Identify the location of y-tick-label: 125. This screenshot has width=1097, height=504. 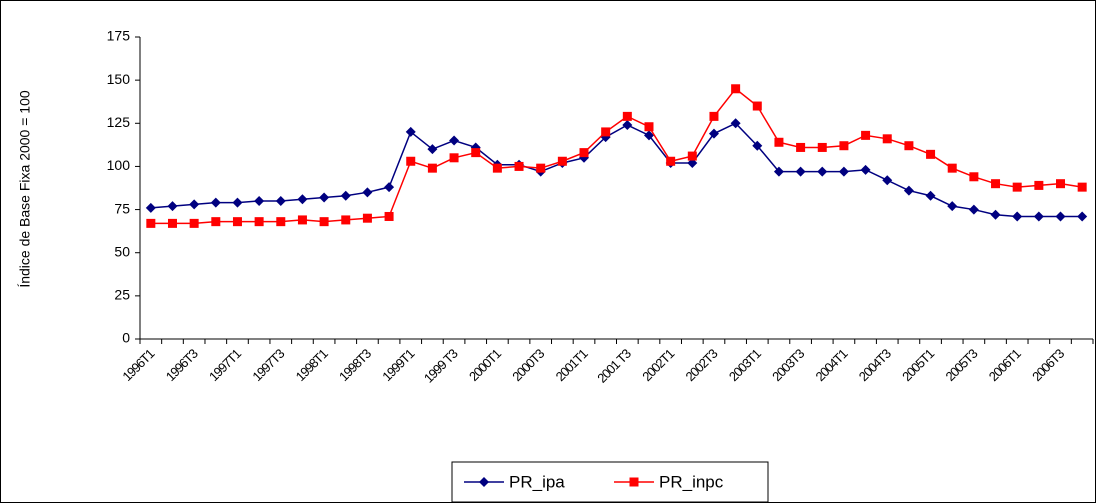
(119, 122).